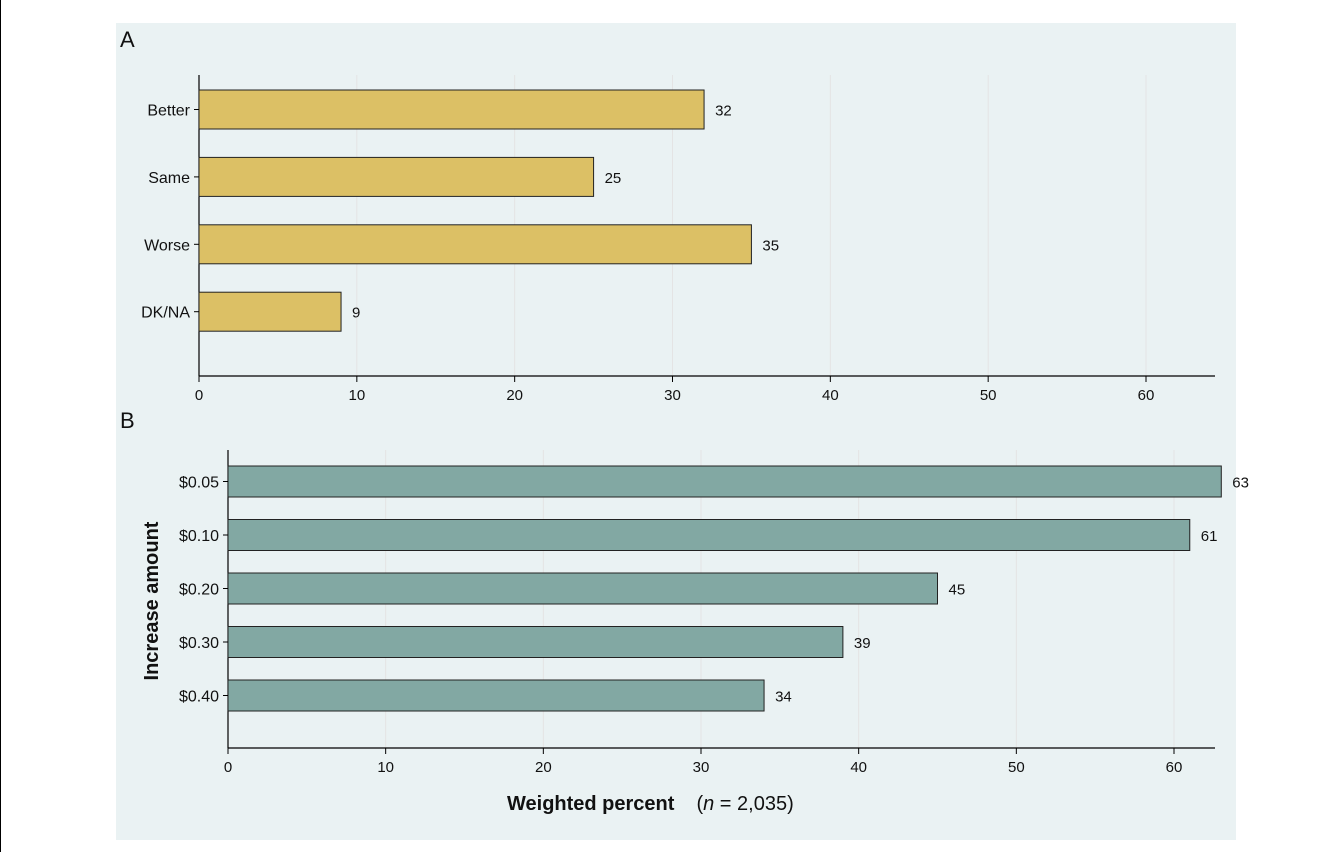 This screenshot has width=1340, height=852. What do you see at coordinates (199, 483) in the screenshot?
I see `category-label-0: $0.05` at bounding box center [199, 483].